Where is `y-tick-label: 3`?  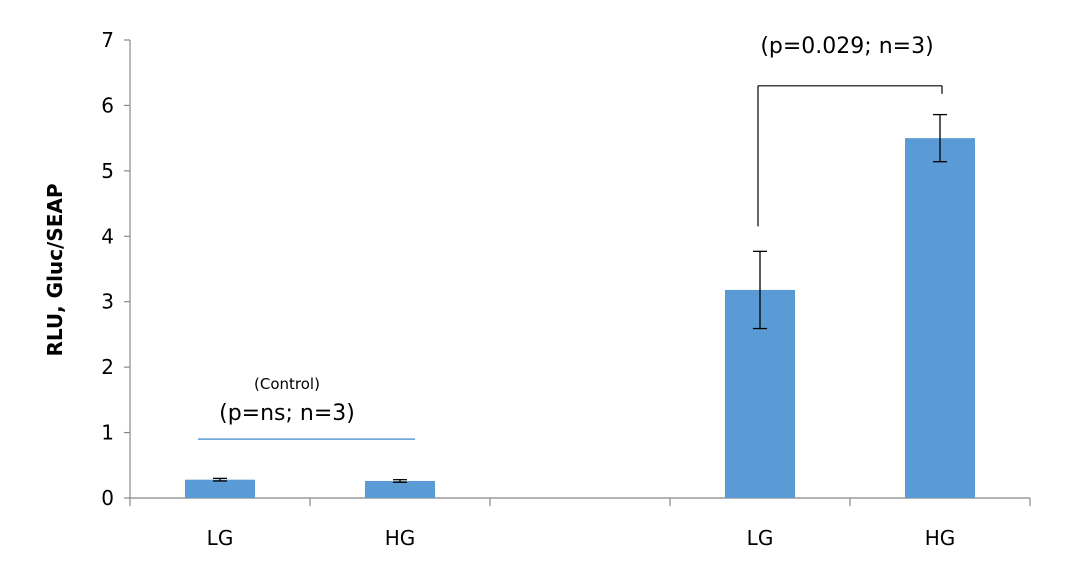 y-tick-label: 3 is located at coordinates (107, 302).